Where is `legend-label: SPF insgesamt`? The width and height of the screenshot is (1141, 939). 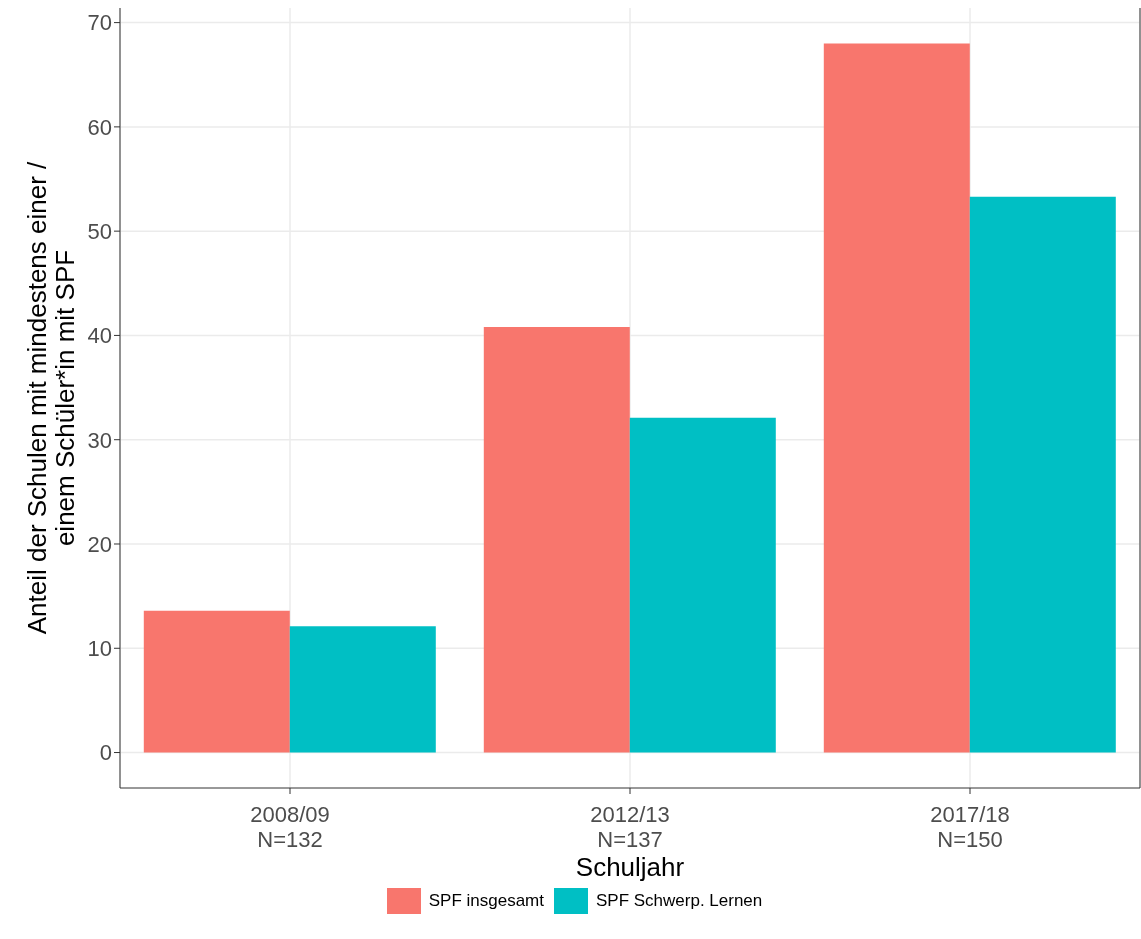 legend-label: SPF insgesamt is located at coordinates (486, 901).